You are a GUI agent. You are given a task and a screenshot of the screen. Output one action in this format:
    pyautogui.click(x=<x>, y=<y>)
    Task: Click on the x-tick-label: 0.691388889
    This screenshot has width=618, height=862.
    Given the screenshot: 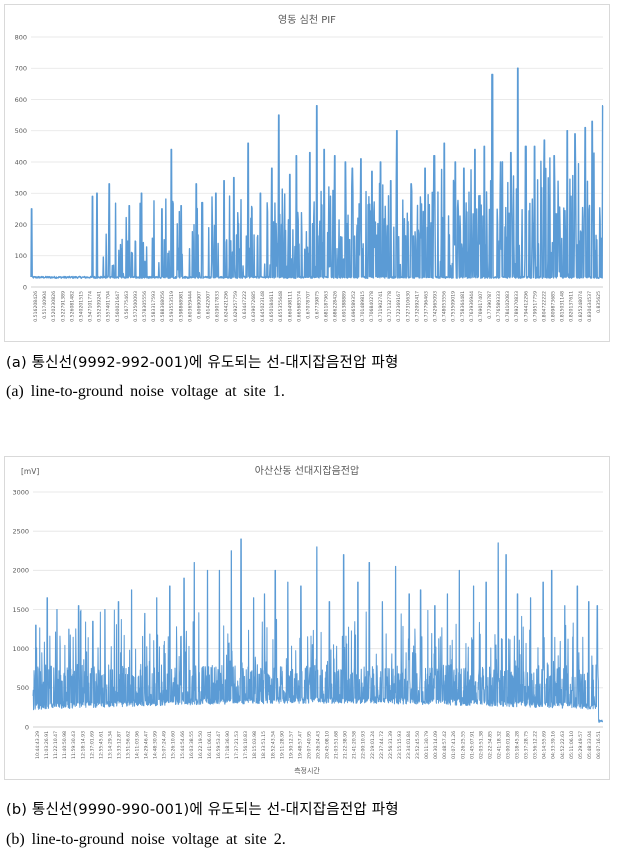 What is the action you would take?
    pyautogui.click(x=345, y=306)
    